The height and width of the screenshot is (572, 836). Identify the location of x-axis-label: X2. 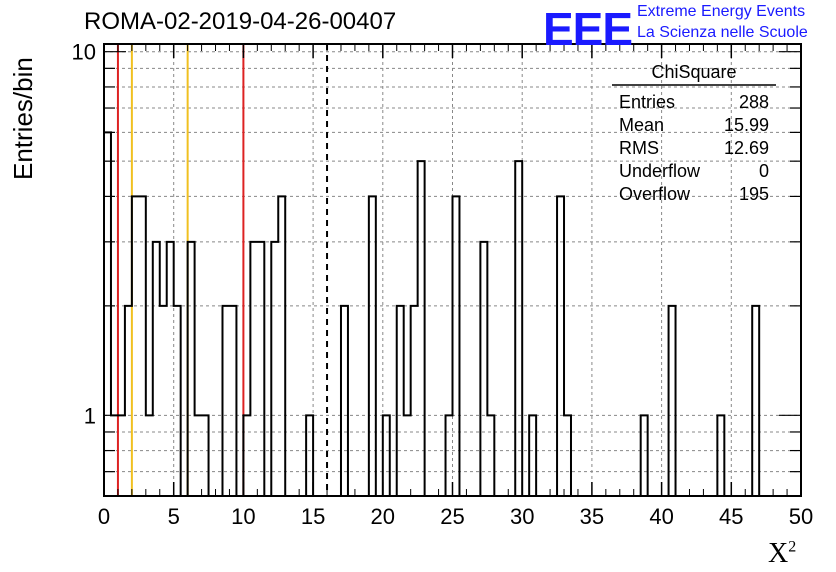
(782, 554).